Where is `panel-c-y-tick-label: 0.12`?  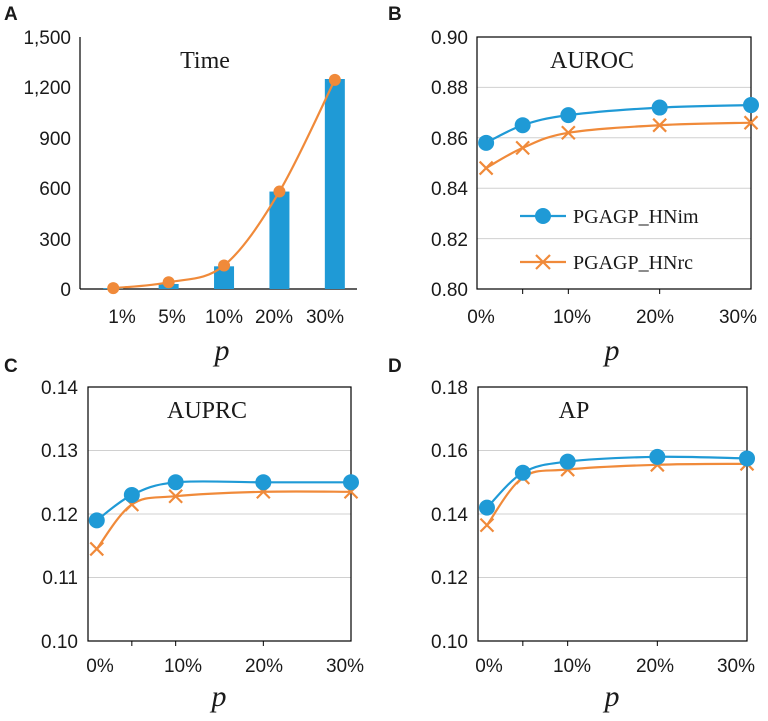 panel-c-y-tick-label: 0.12 is located at coordinates (59, 515).